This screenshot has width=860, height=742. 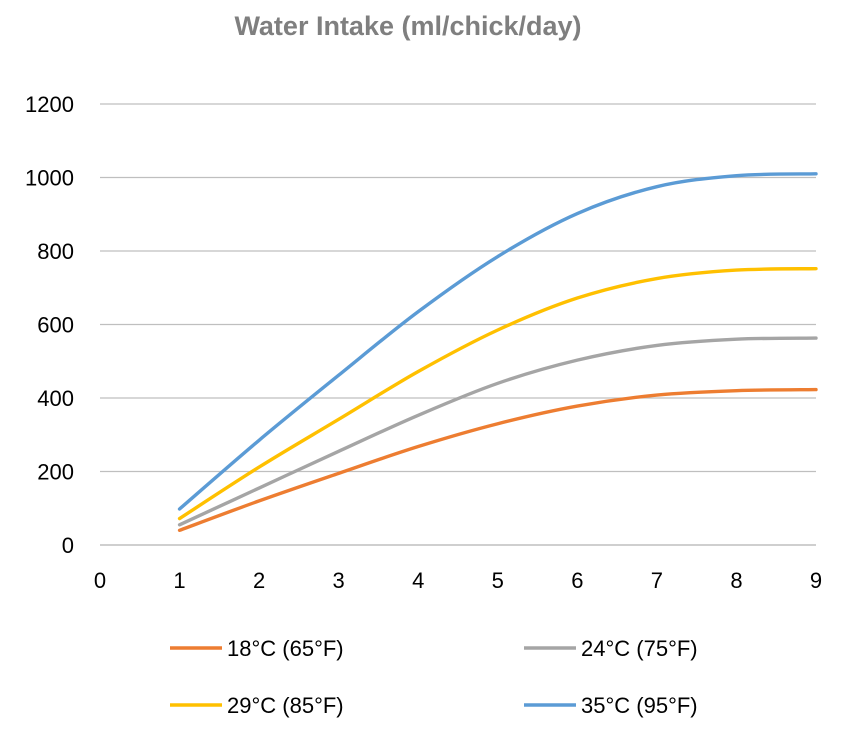 I want to click on x-tick-label: 0, so click(x=100, y=580).